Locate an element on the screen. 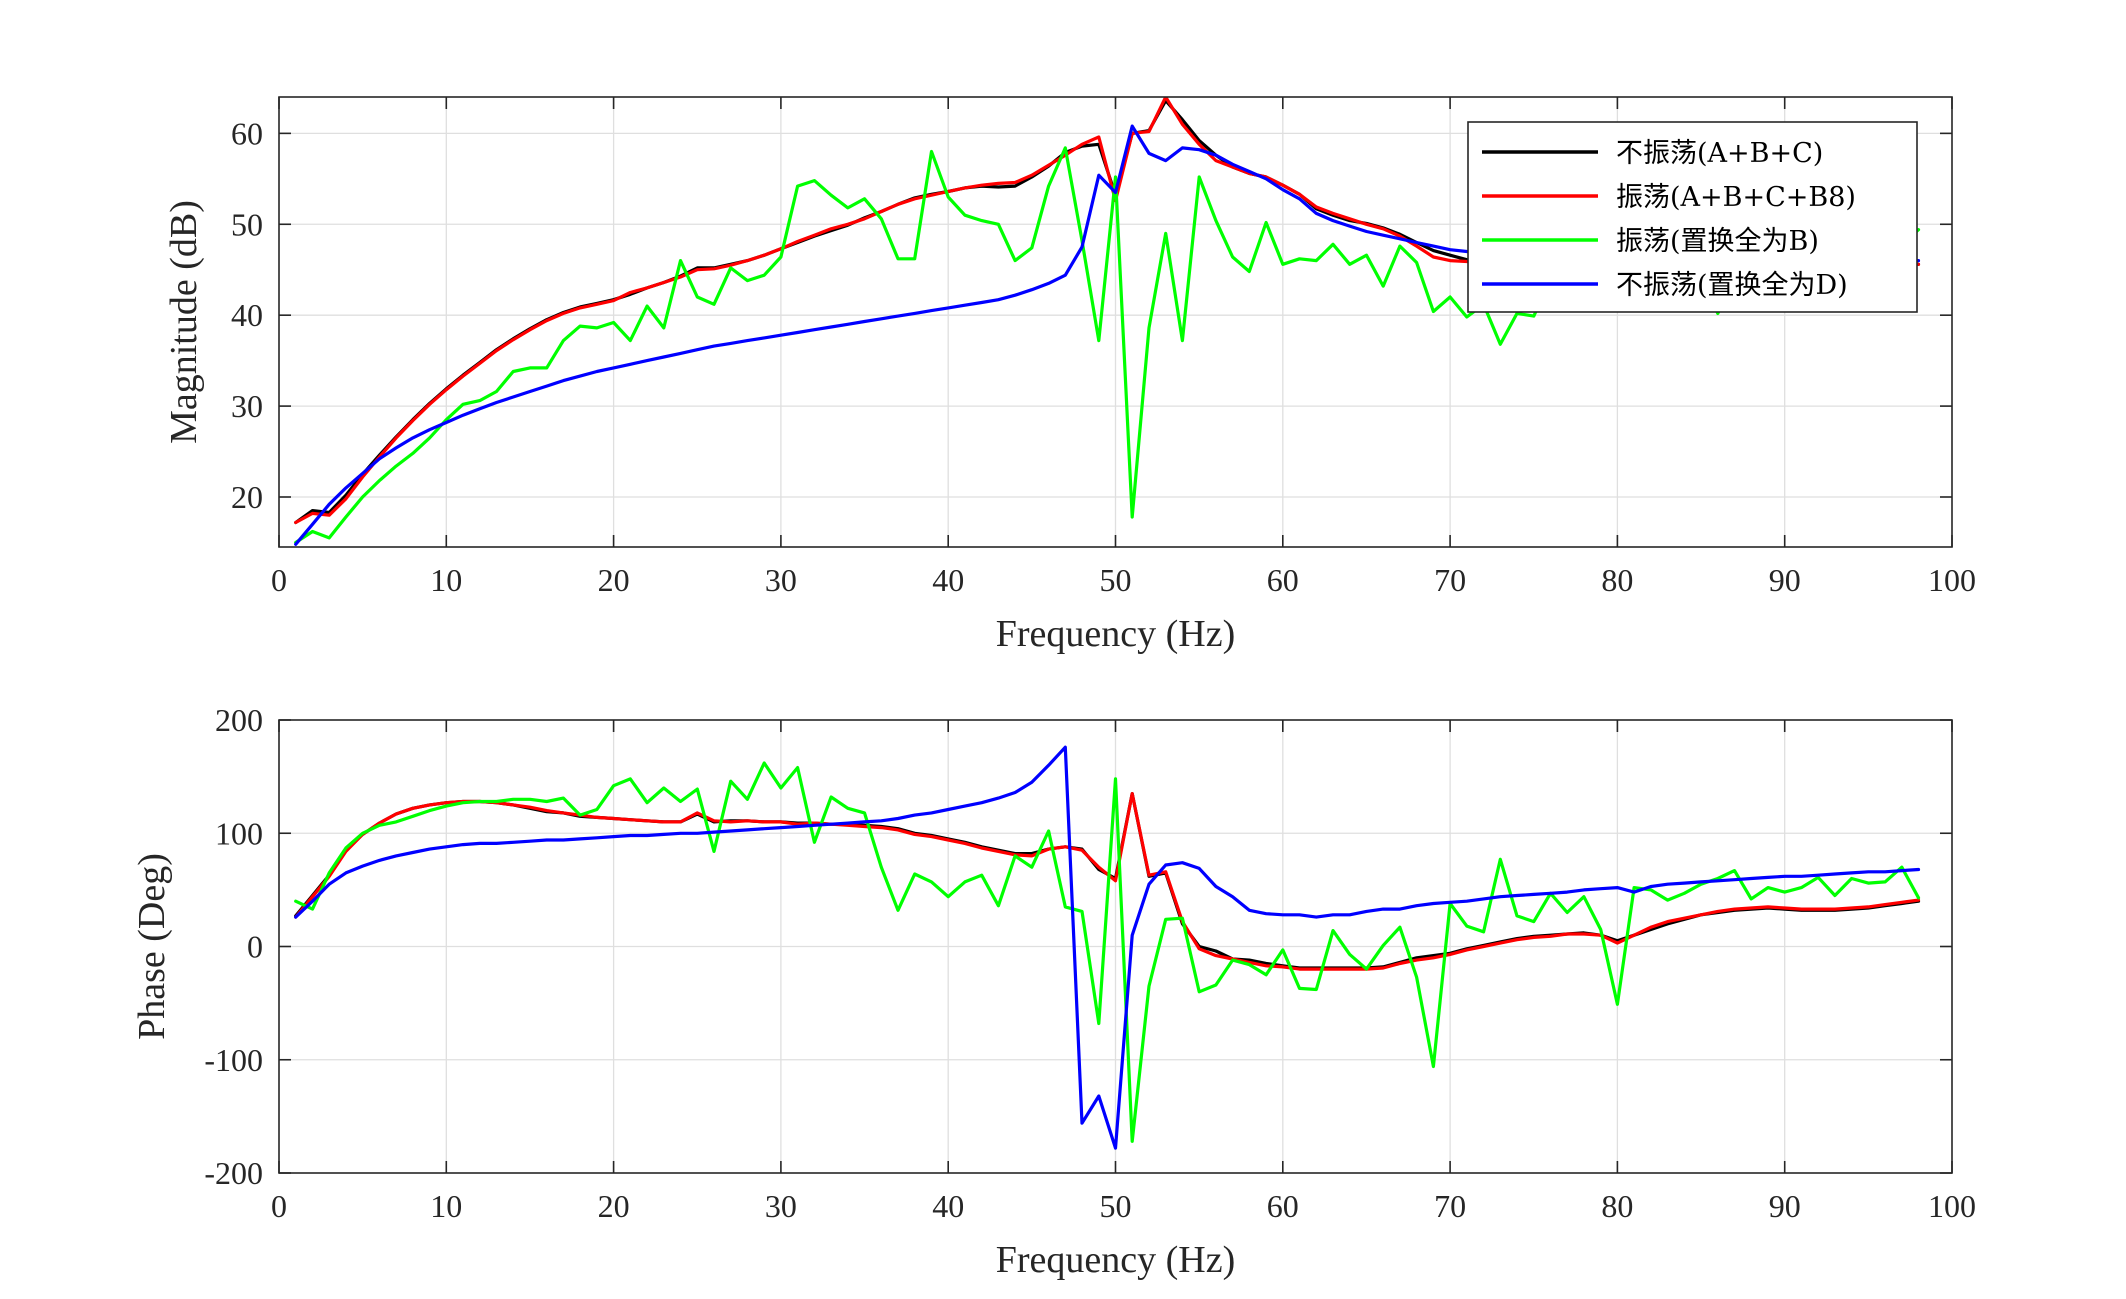  magnitude-x-tick-label: 100 is located at coordinates (1952, 580).